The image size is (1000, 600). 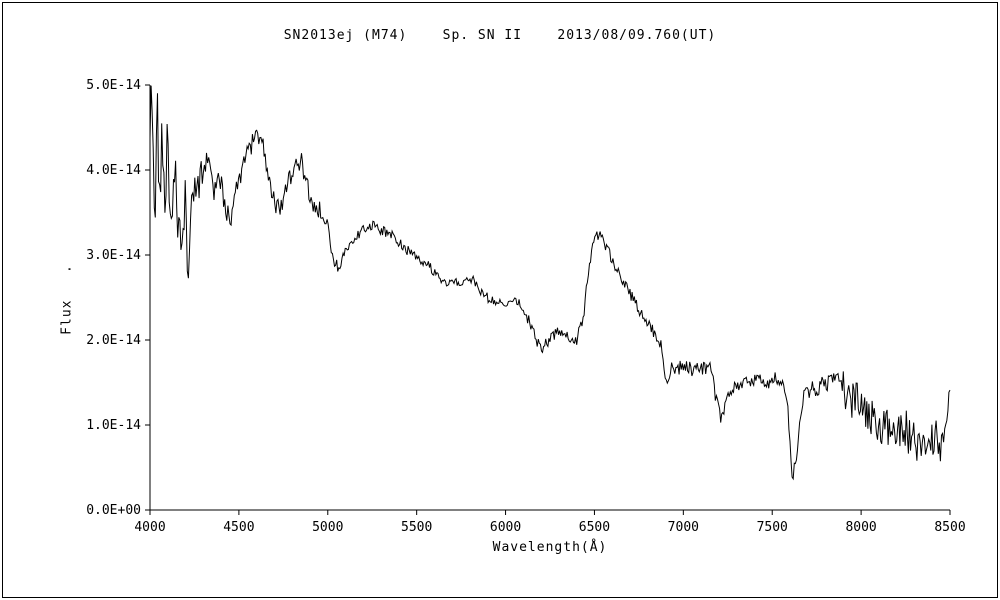 What do you see at coordinates (505, 527) in the screenshot?
I see `x-tick-label: 6000` at bounding box center [505, 527].